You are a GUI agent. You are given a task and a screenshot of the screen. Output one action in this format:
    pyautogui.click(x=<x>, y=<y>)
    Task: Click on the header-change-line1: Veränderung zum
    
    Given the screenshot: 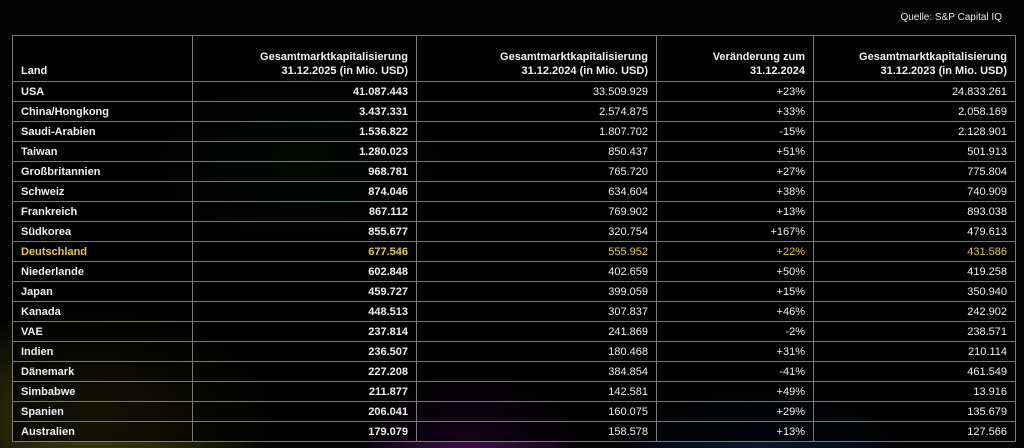 What is the action you would take?
    pyautogui.click(x=758, y=57)
    